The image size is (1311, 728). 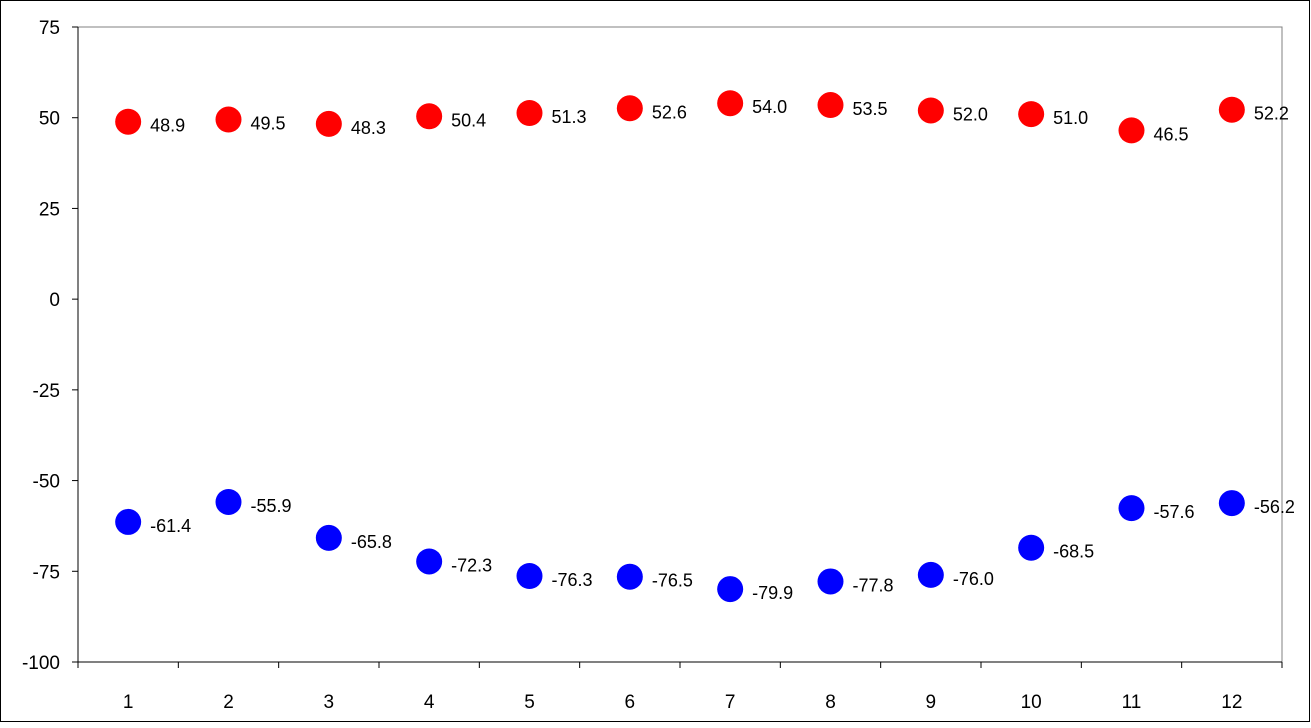 What do you see at coordinates (371, 542) in the screenshot?
I see `data-label: -65.8` at bounding box center [371, 542].